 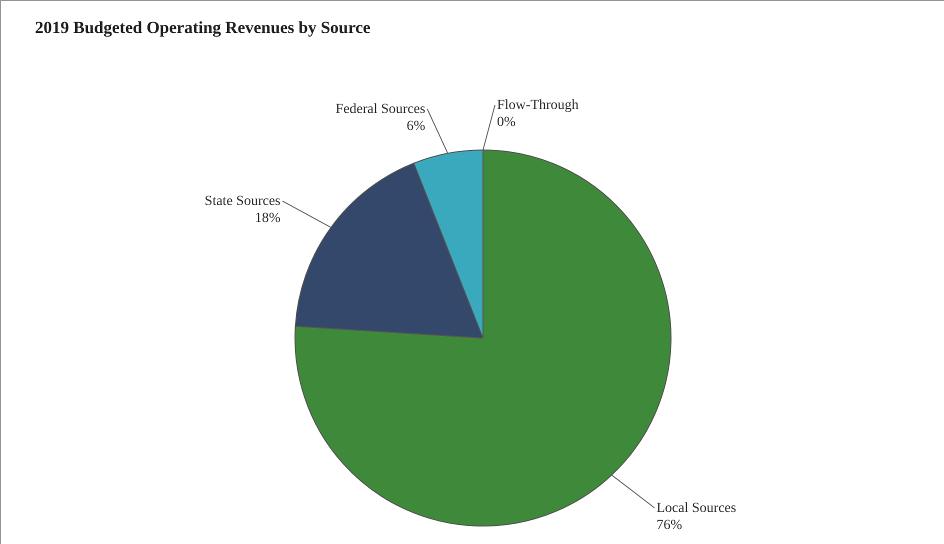 I want to click on data-label: 18%, so click(x=267, y=218).